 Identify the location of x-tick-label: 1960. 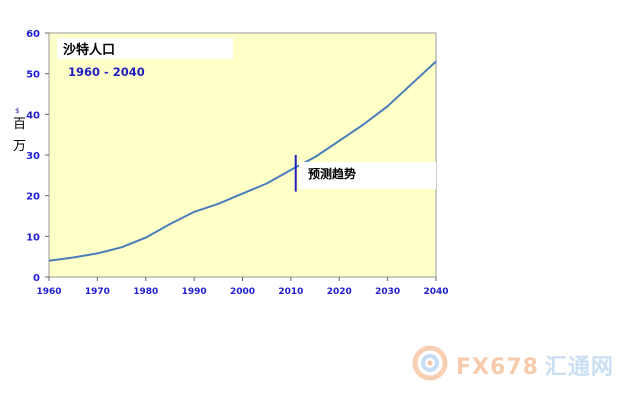
(48, 292).